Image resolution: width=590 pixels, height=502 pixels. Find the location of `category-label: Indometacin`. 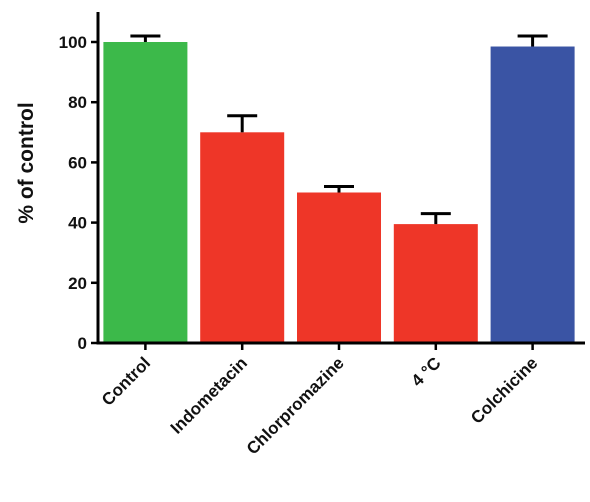

category-label: Indometacin is located at coordinates (209, 395).